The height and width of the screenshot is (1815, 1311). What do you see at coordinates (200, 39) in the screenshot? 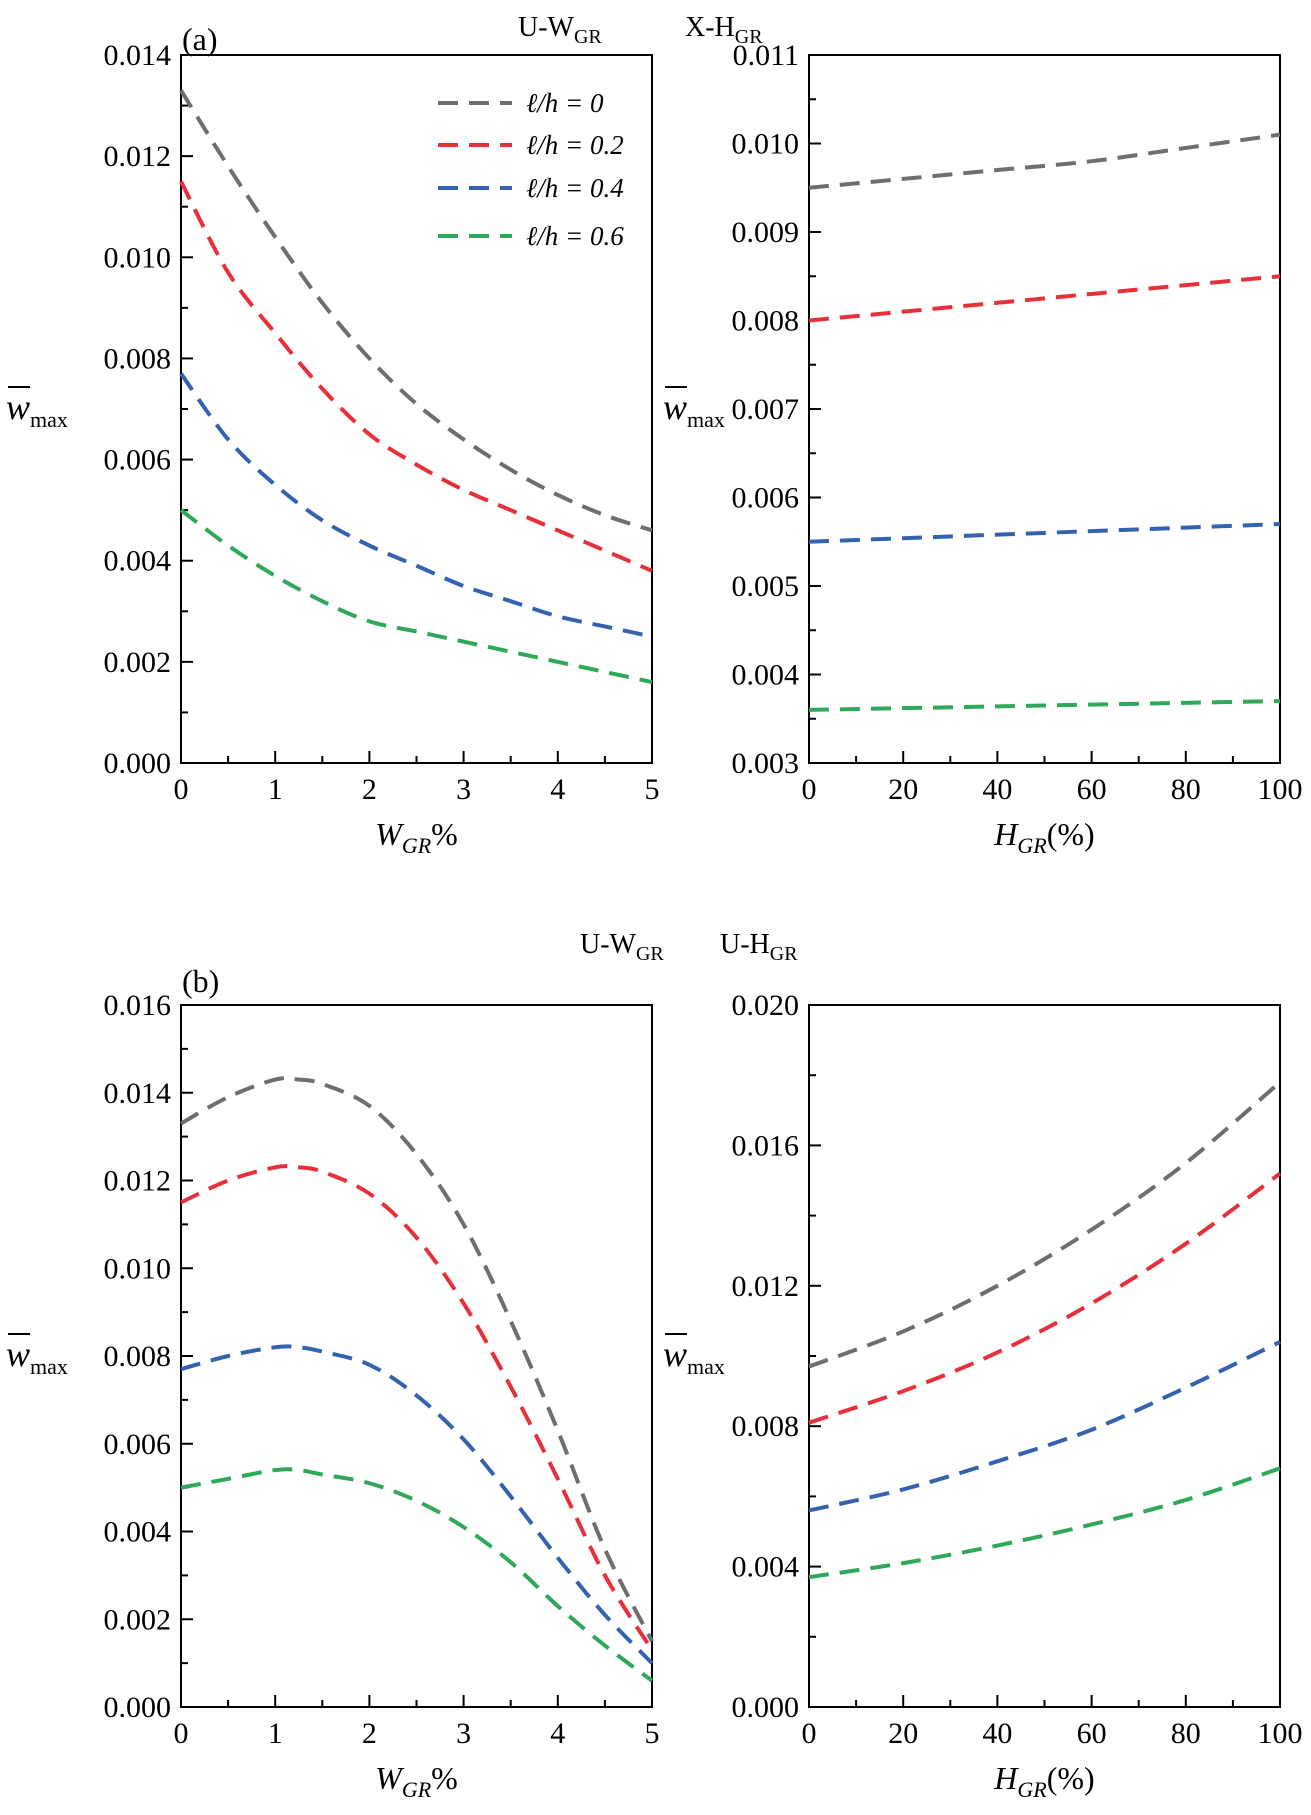
I see `panel-tag-a: (a)` at bounding box center [200, 39].